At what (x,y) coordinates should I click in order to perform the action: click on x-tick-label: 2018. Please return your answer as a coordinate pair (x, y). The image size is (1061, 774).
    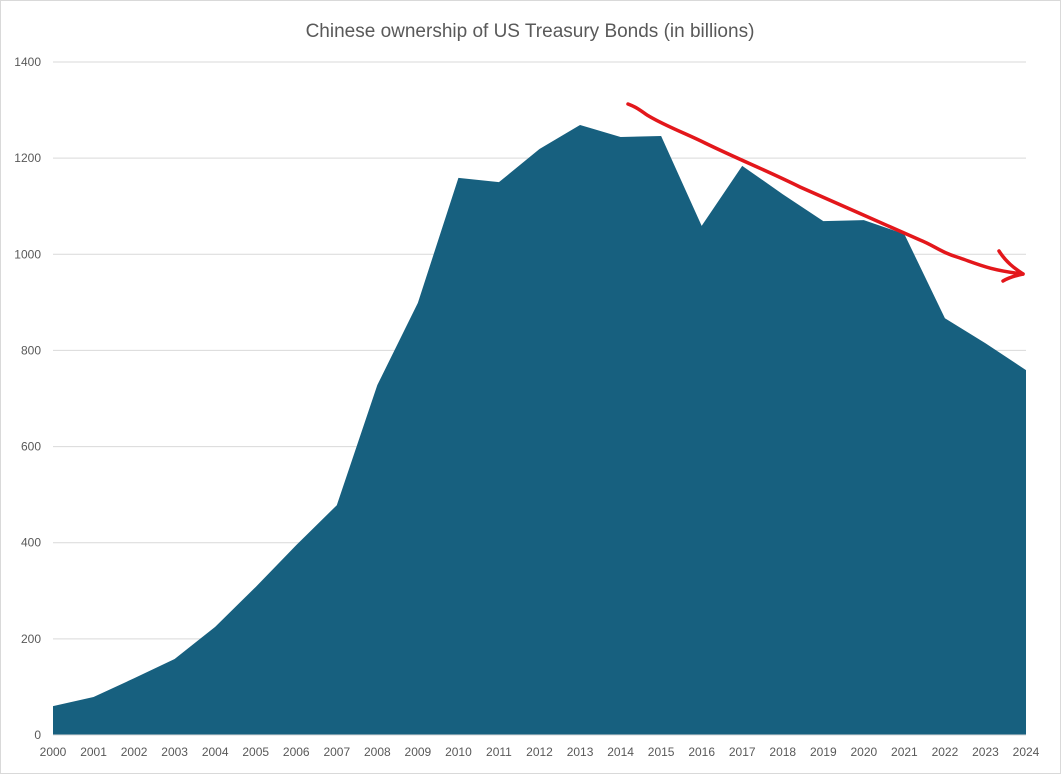
    Looking at the image, I should click on (782, 752).